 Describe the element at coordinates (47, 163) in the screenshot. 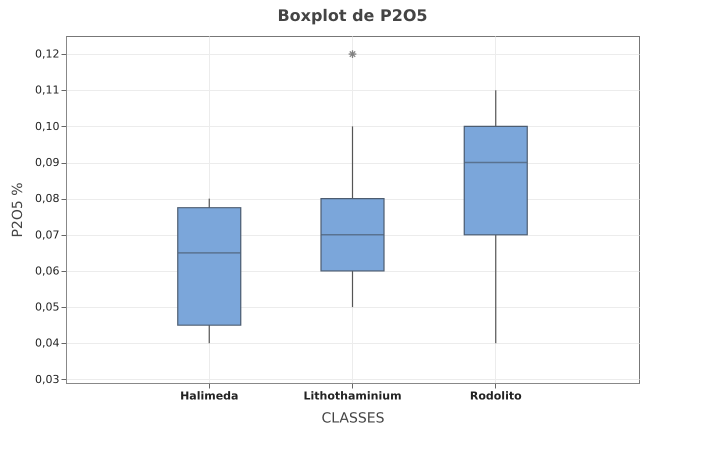

I see `y-tick-label: 0,09` at that location.